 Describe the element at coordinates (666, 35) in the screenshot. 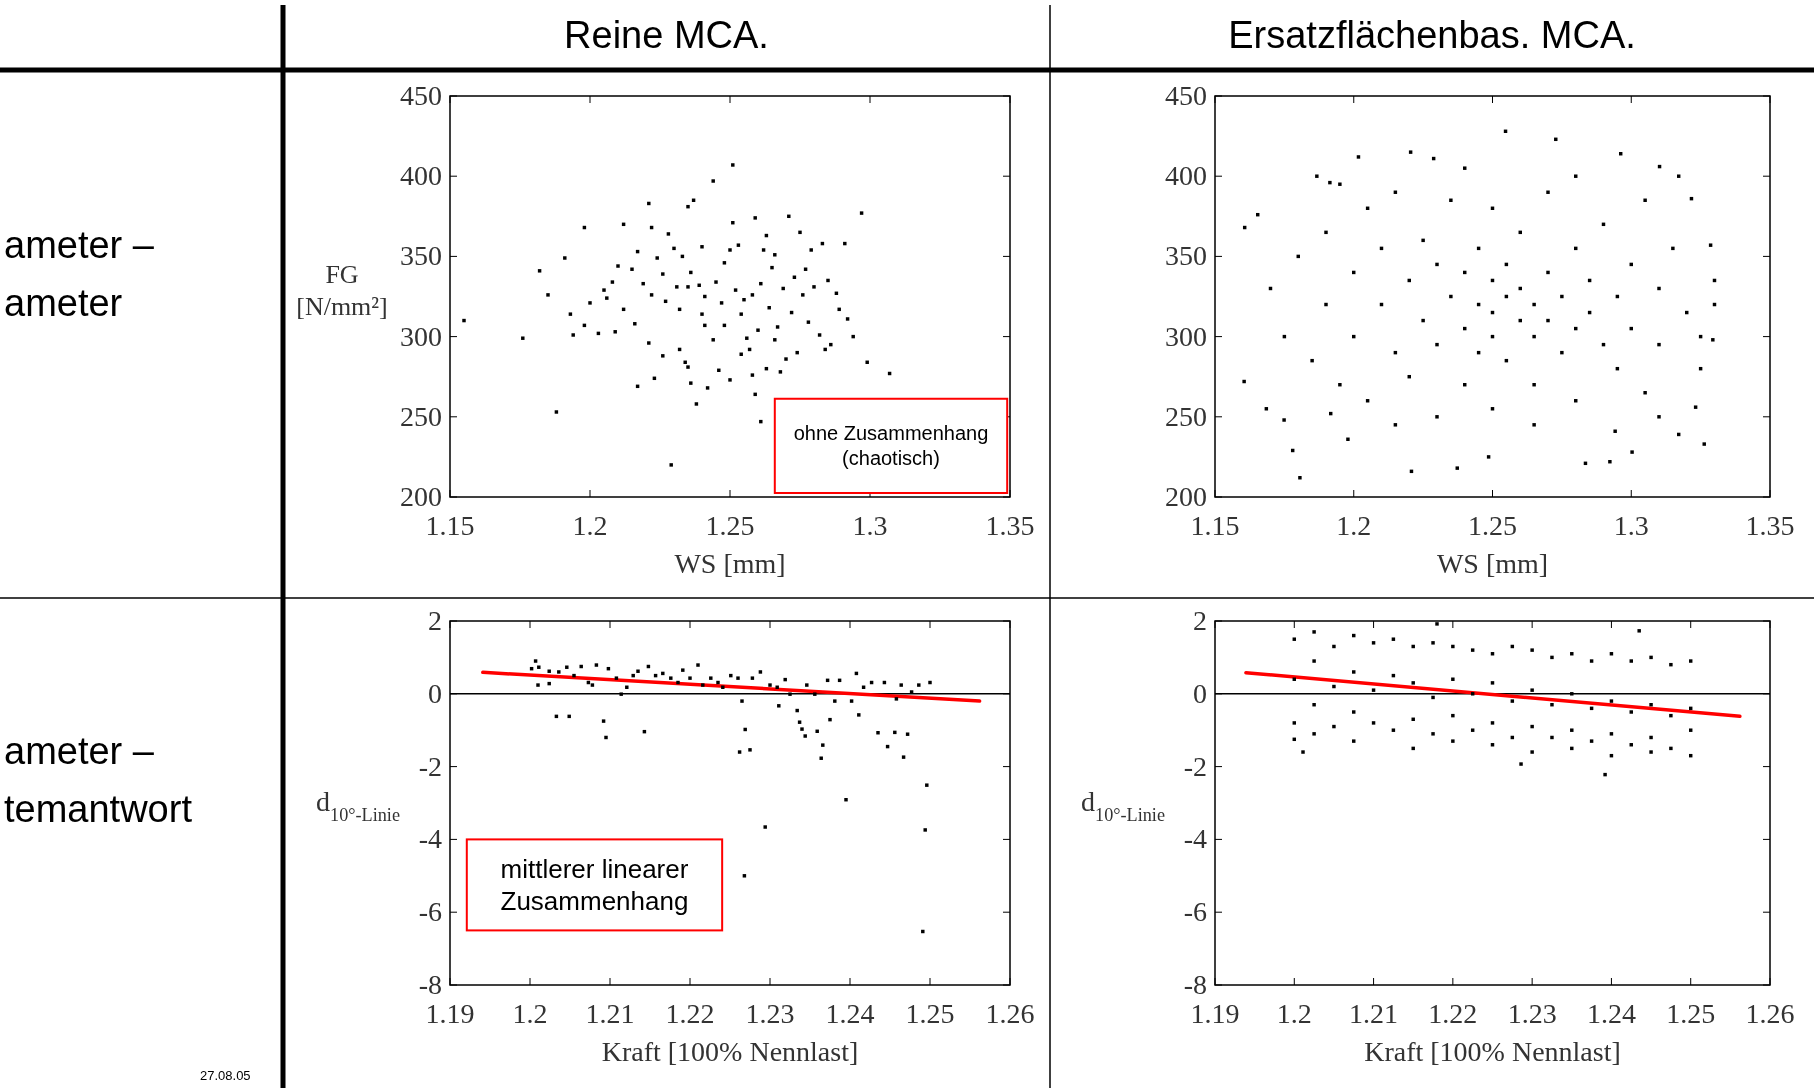

I see `chart-title: Reine MCA.` at that location.